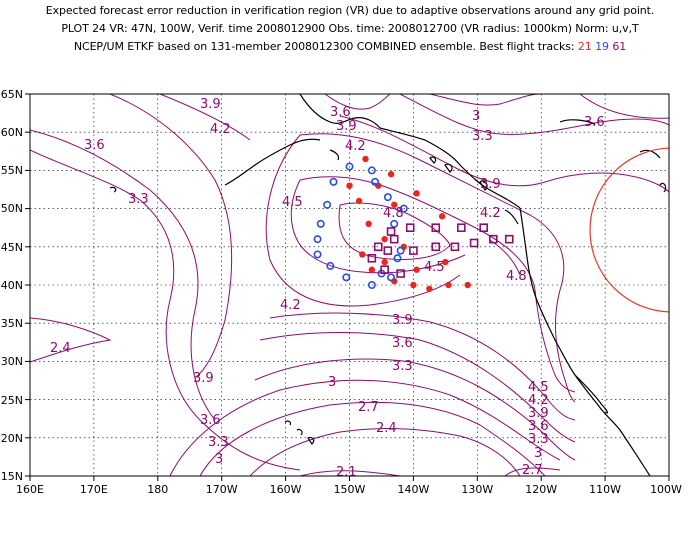 Image resolution: width=700 pixels, height=540 pixels. I want to click on x-tick-label: 150W, so click(350, 489).